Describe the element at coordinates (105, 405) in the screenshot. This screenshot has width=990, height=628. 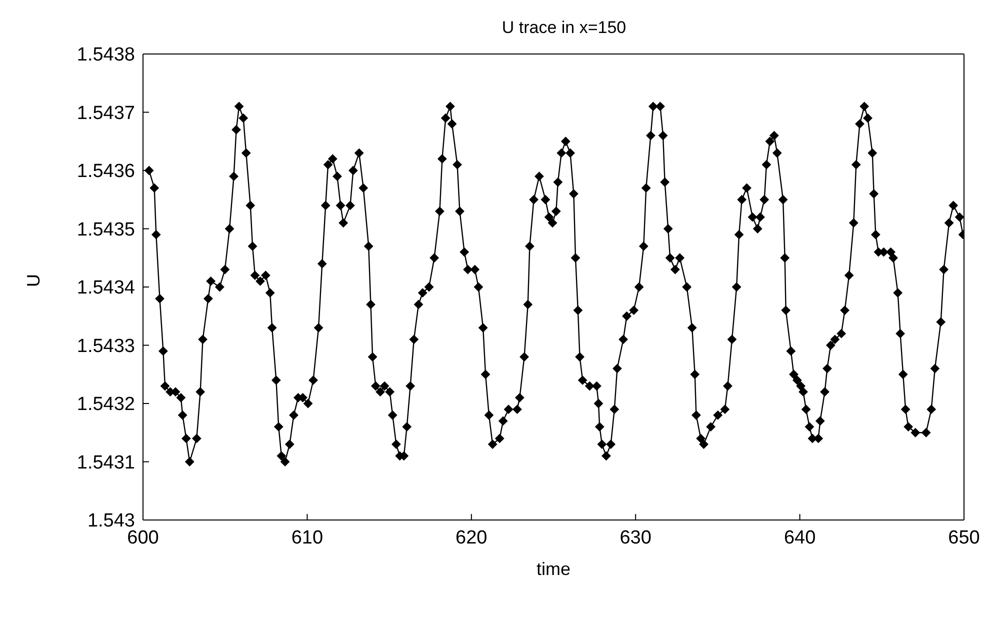
I see `y-tick-label: 1.5432` at that location.